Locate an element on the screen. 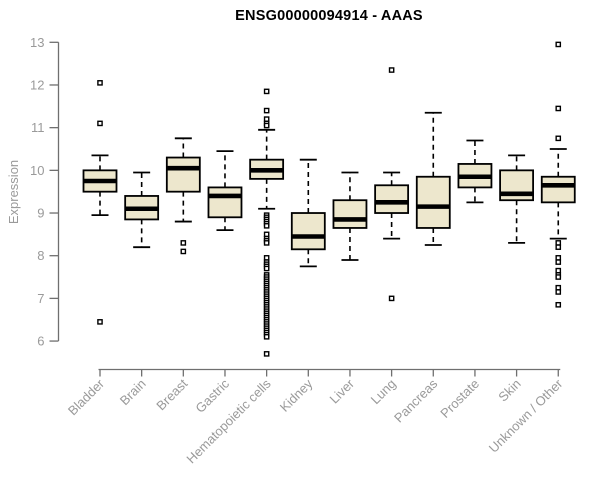  box-gastric is located at coordinates (225, 190).